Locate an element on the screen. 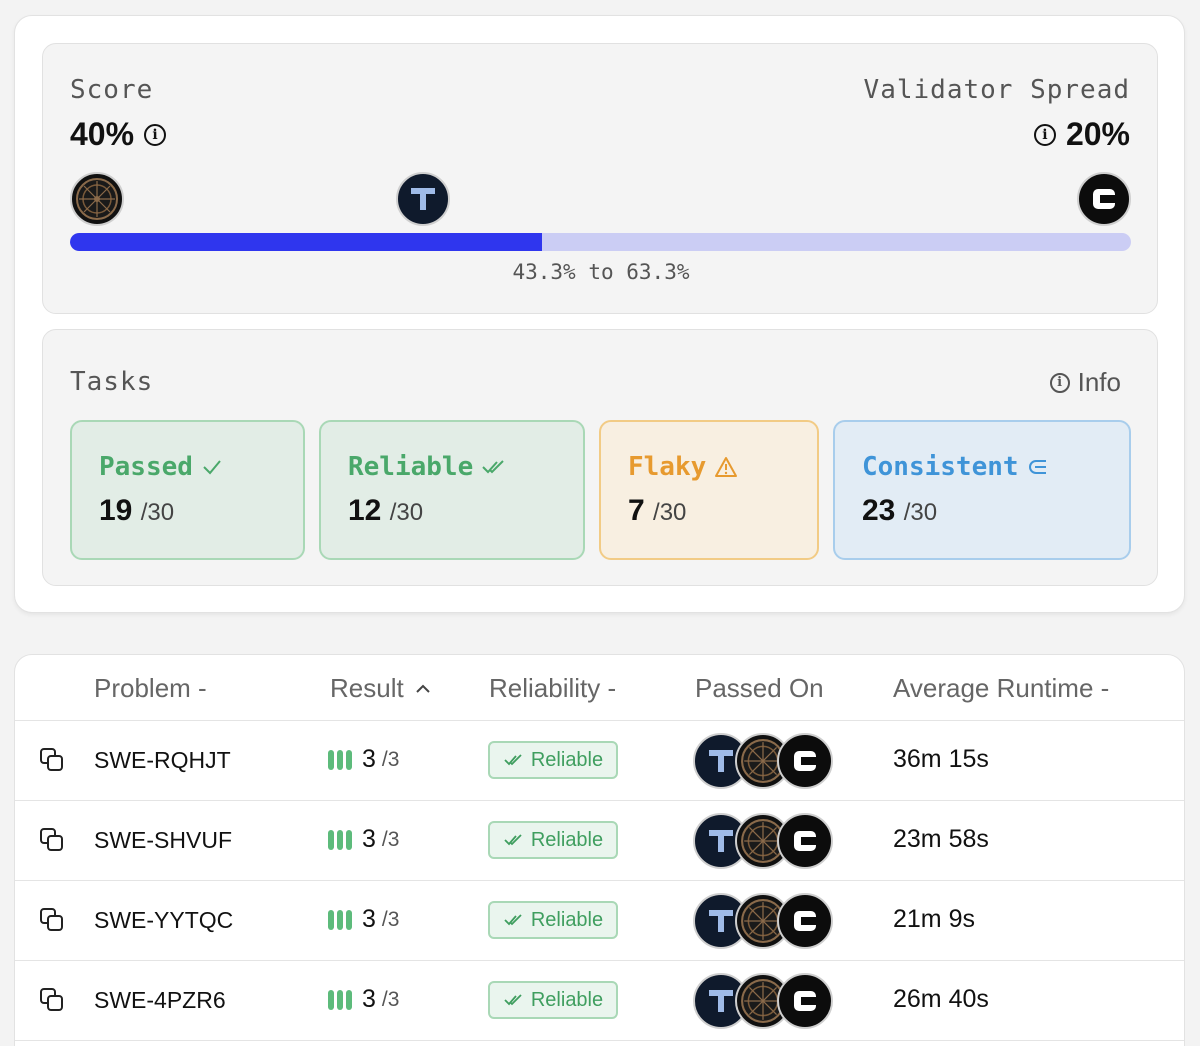 This screenshot has width=1200, height=1046. info-link-label: Info is located at coordinates (1099, 382).